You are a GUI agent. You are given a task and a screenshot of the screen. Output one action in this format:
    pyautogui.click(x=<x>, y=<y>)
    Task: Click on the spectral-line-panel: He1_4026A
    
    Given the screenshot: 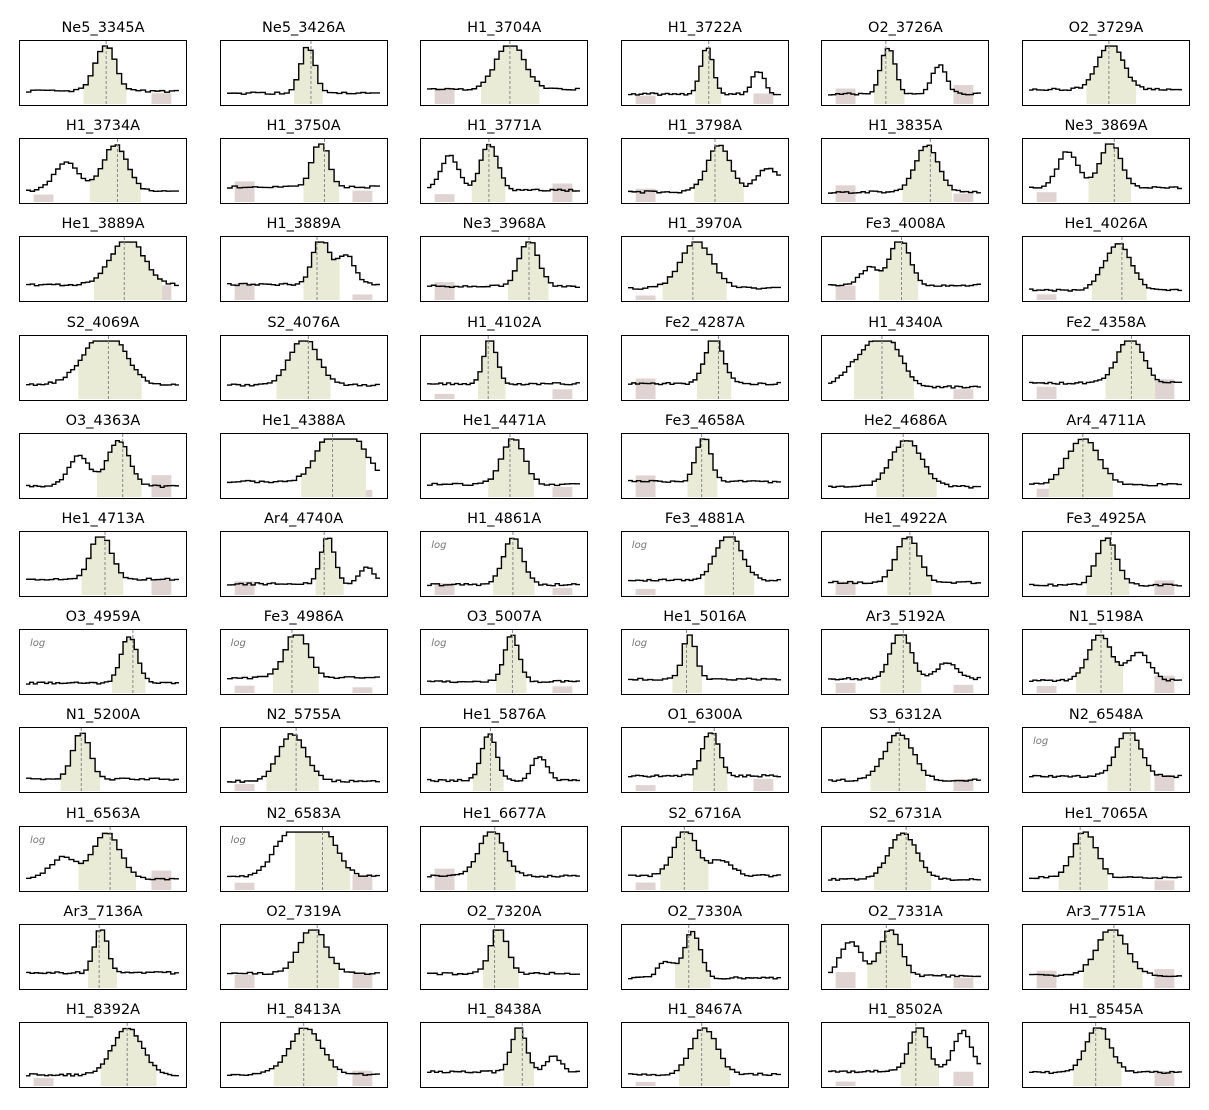 What is the action you would take?
    pyautogui.click(x=1106, y=259)
    